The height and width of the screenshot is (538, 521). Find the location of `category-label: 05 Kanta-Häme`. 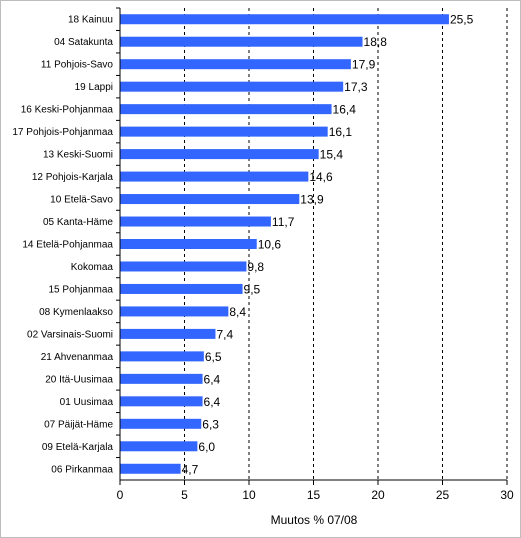

category-label: 05 Kanta-Häme is located at coordinates (78, 222).